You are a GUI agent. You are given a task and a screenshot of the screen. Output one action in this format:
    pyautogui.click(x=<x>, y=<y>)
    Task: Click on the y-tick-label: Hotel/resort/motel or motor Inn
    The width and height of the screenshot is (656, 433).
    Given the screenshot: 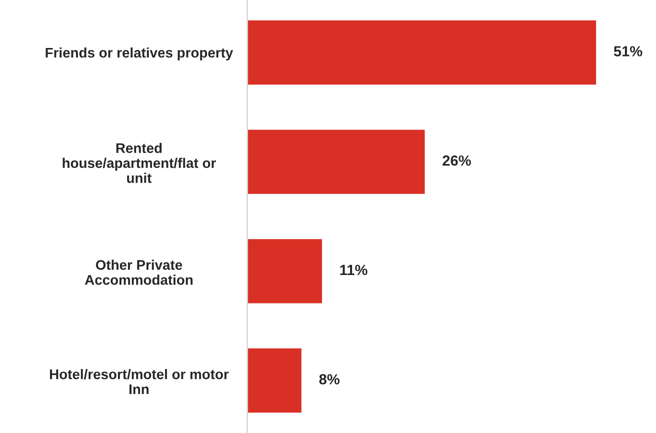 What is the action you would take?
    pyautogui.click(x=139, y=381)
    